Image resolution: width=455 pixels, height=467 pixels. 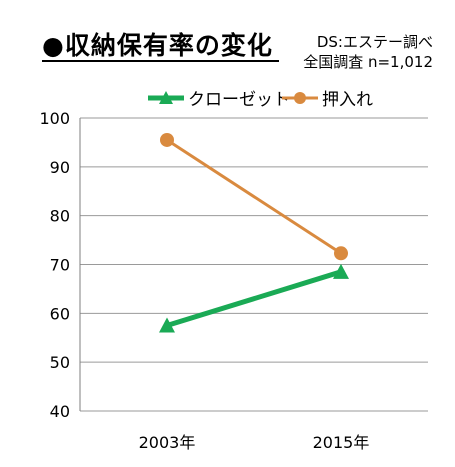 I want to click on y-tick-label: 100, so click(x=54, y=118).